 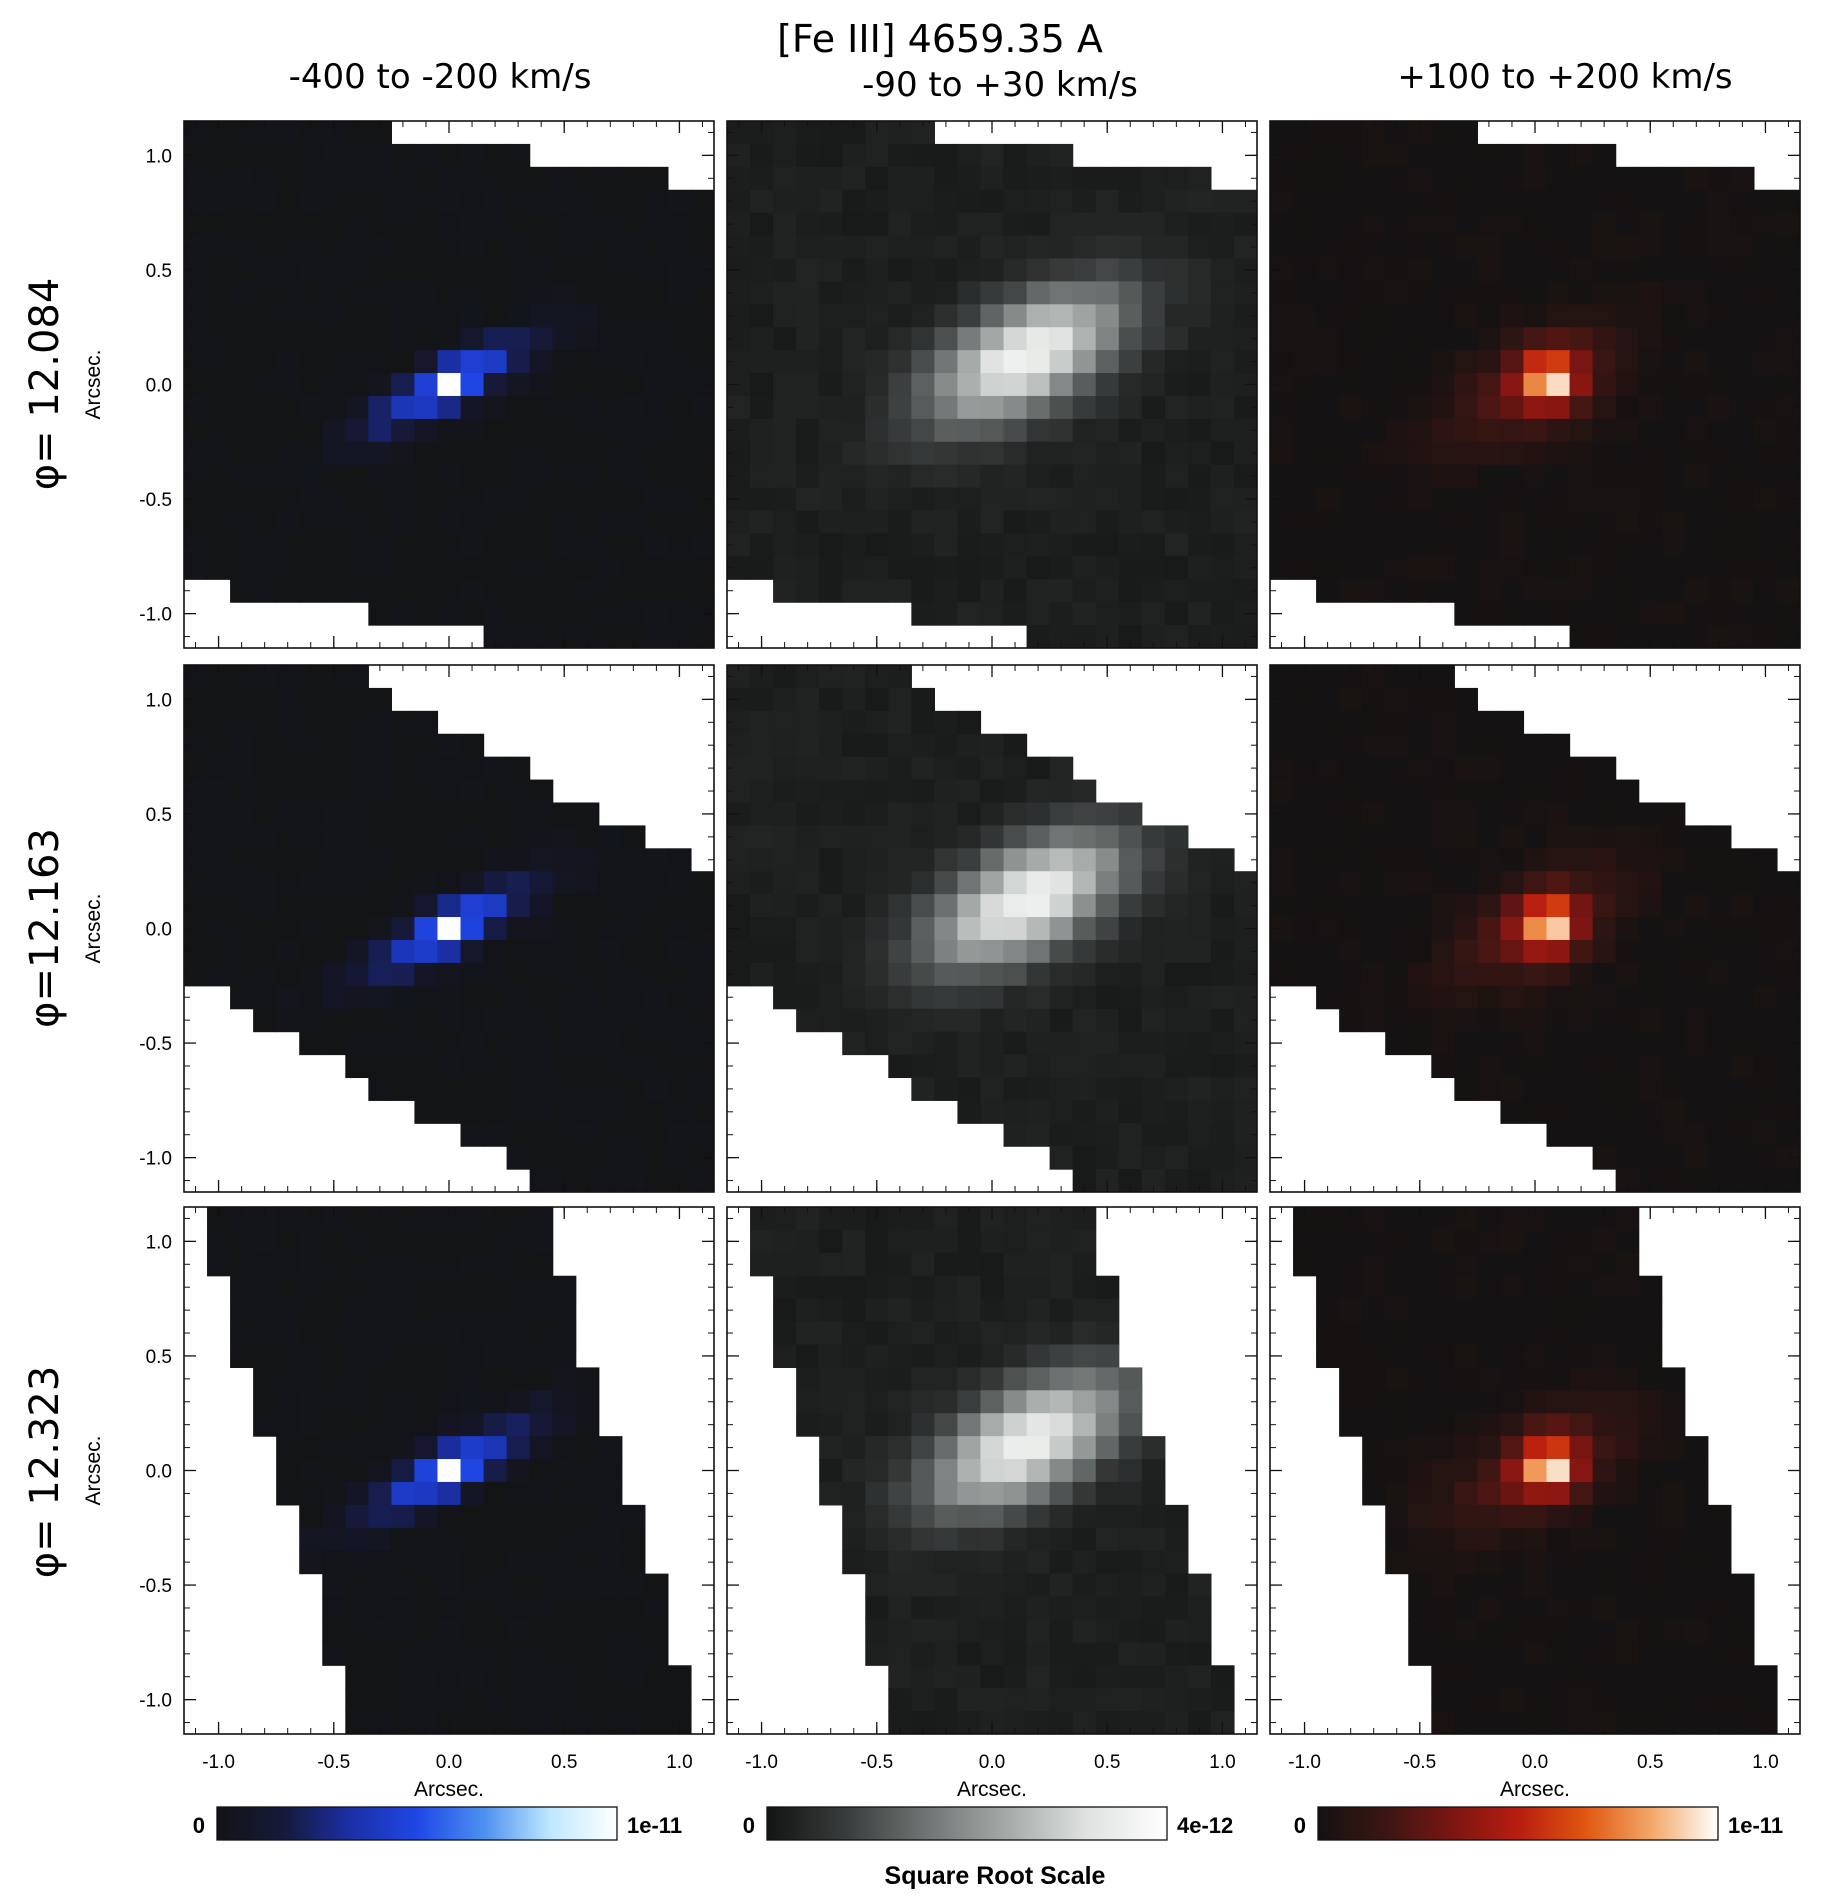 I want to click on panel-r1-c3, so click(x=1535, y=384).